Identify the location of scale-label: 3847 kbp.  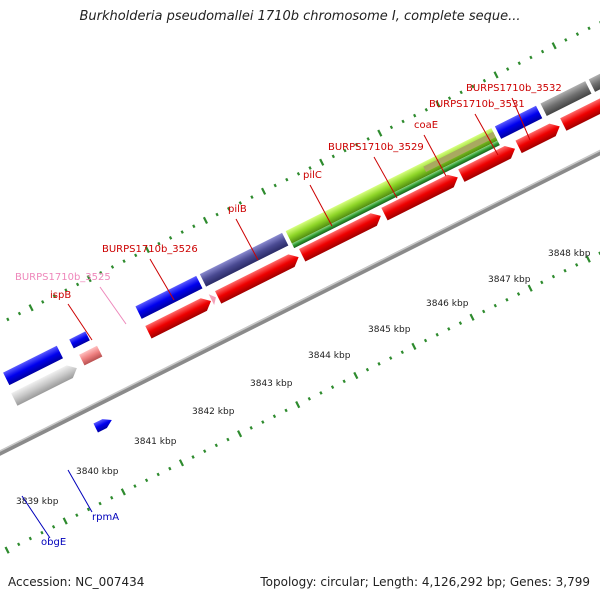
(509, 280).